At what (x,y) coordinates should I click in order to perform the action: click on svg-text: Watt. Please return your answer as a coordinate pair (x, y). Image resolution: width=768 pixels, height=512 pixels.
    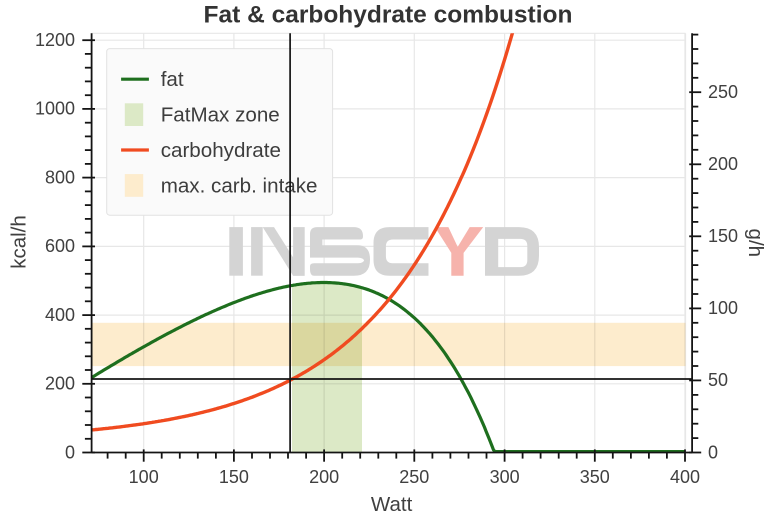
    Looking at the image, I should click on (392, 502).